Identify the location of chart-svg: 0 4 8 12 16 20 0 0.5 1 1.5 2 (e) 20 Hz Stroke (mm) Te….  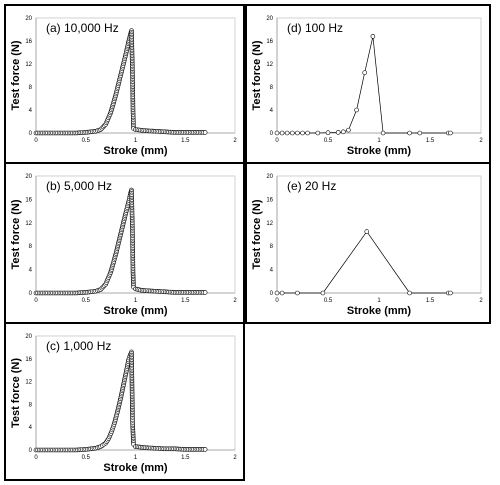
(367, 245).